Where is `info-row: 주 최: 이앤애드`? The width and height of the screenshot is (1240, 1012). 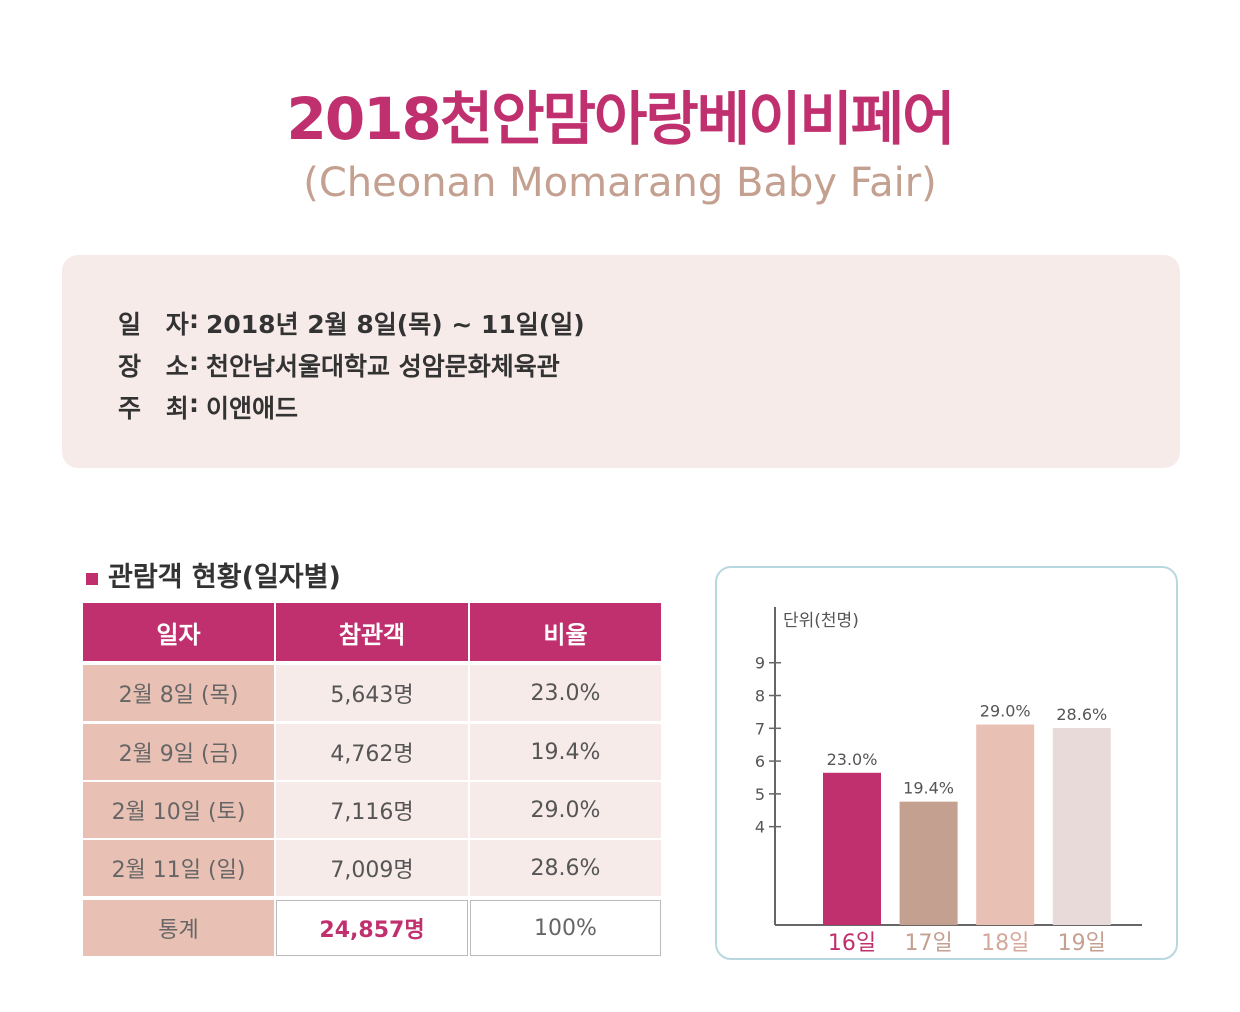
info-row: 주 최: 이앤애드 is located at coordinates (208, 407).